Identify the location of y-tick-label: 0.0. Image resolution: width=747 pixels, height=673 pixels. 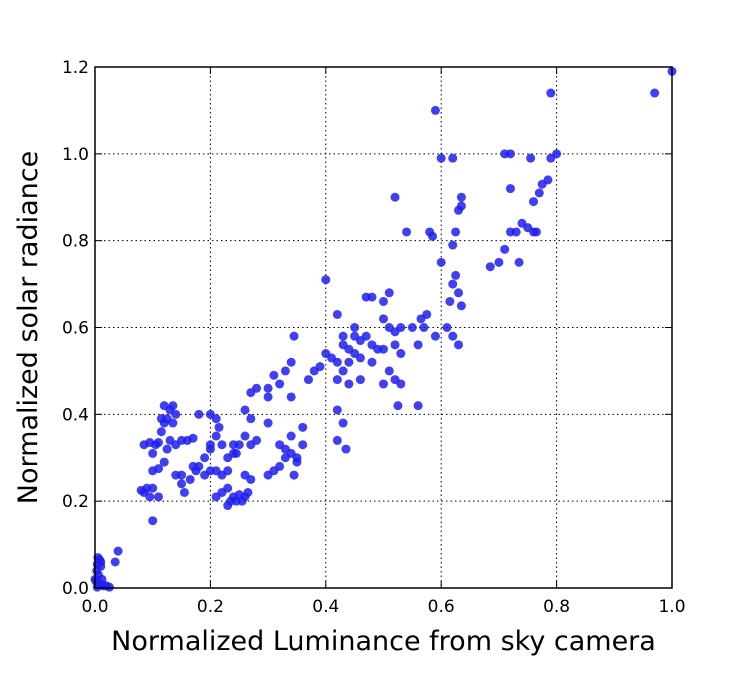
(75, 589).